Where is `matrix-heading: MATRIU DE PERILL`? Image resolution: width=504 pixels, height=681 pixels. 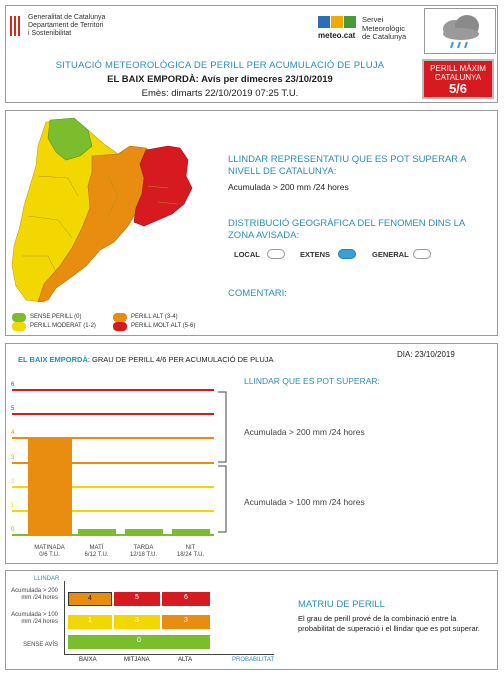 matrix-heading: MATRIU DE PERILL is located at coordinates (341, 604).